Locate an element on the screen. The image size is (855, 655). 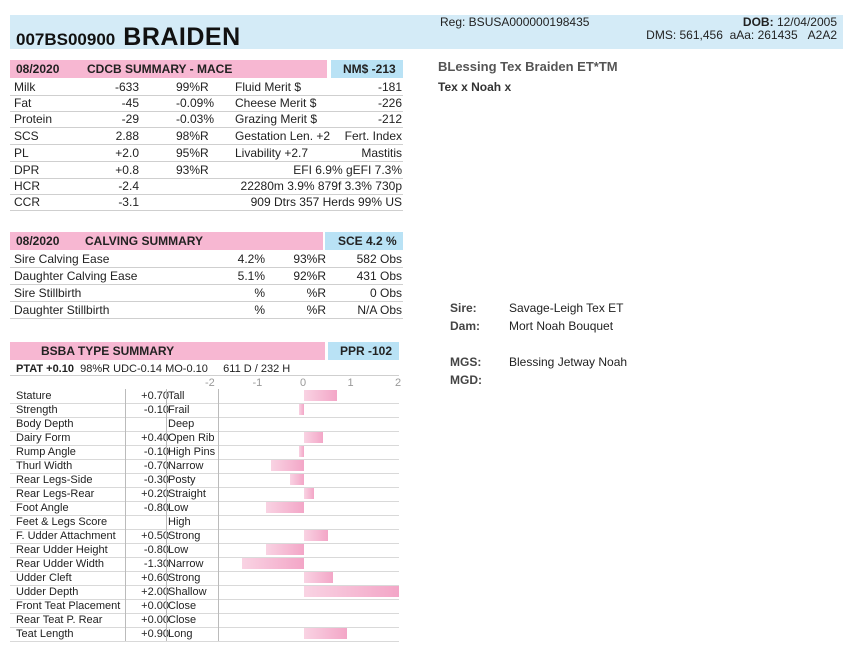
trait-name: Milk is located at coordinates (25, 87).